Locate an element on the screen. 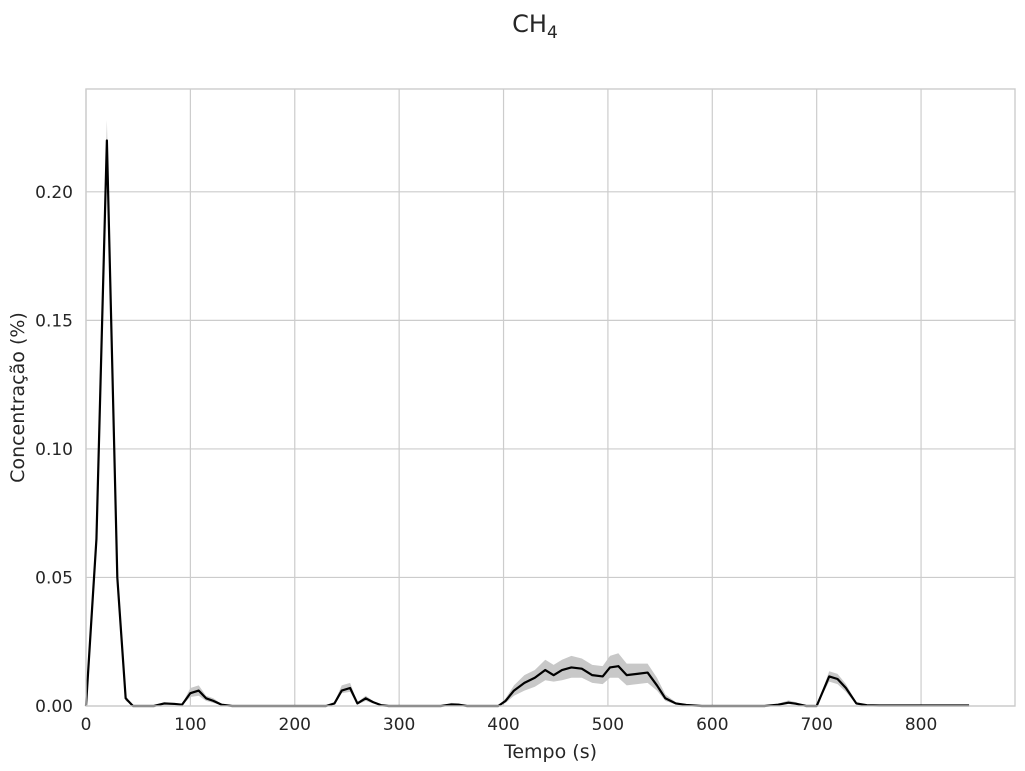  x-tick-label: 0 is located at coordinates (86, 725).